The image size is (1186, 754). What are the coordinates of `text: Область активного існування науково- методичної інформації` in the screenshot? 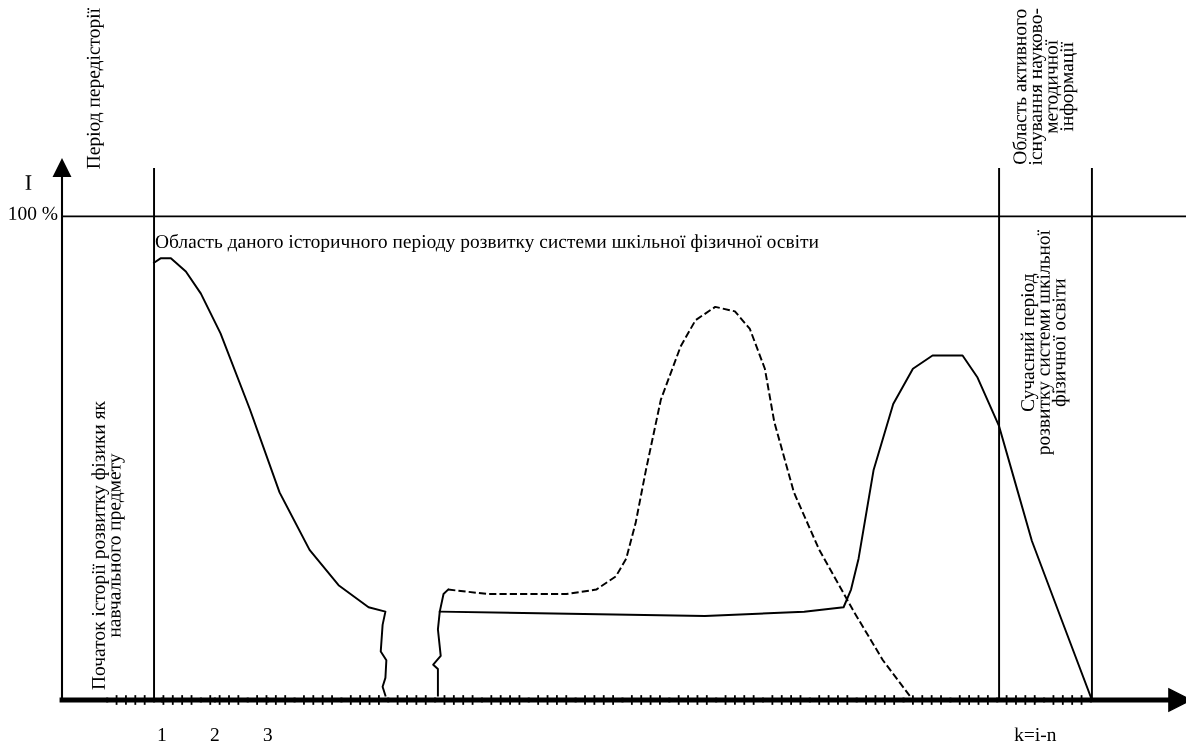 It's located at (1045, 87).